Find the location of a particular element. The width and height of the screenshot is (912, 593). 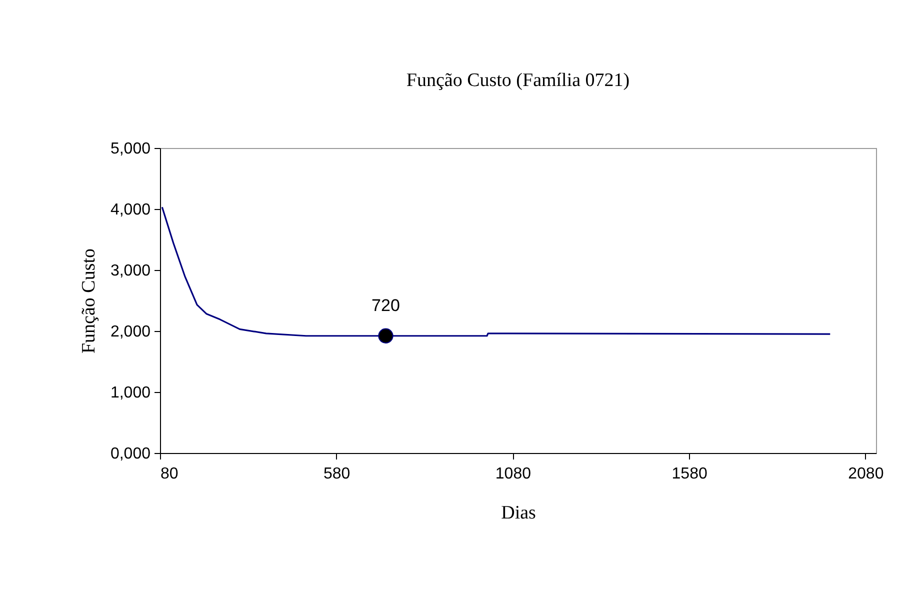

x-tick-label: 80 is located at coordinates (169, 474).